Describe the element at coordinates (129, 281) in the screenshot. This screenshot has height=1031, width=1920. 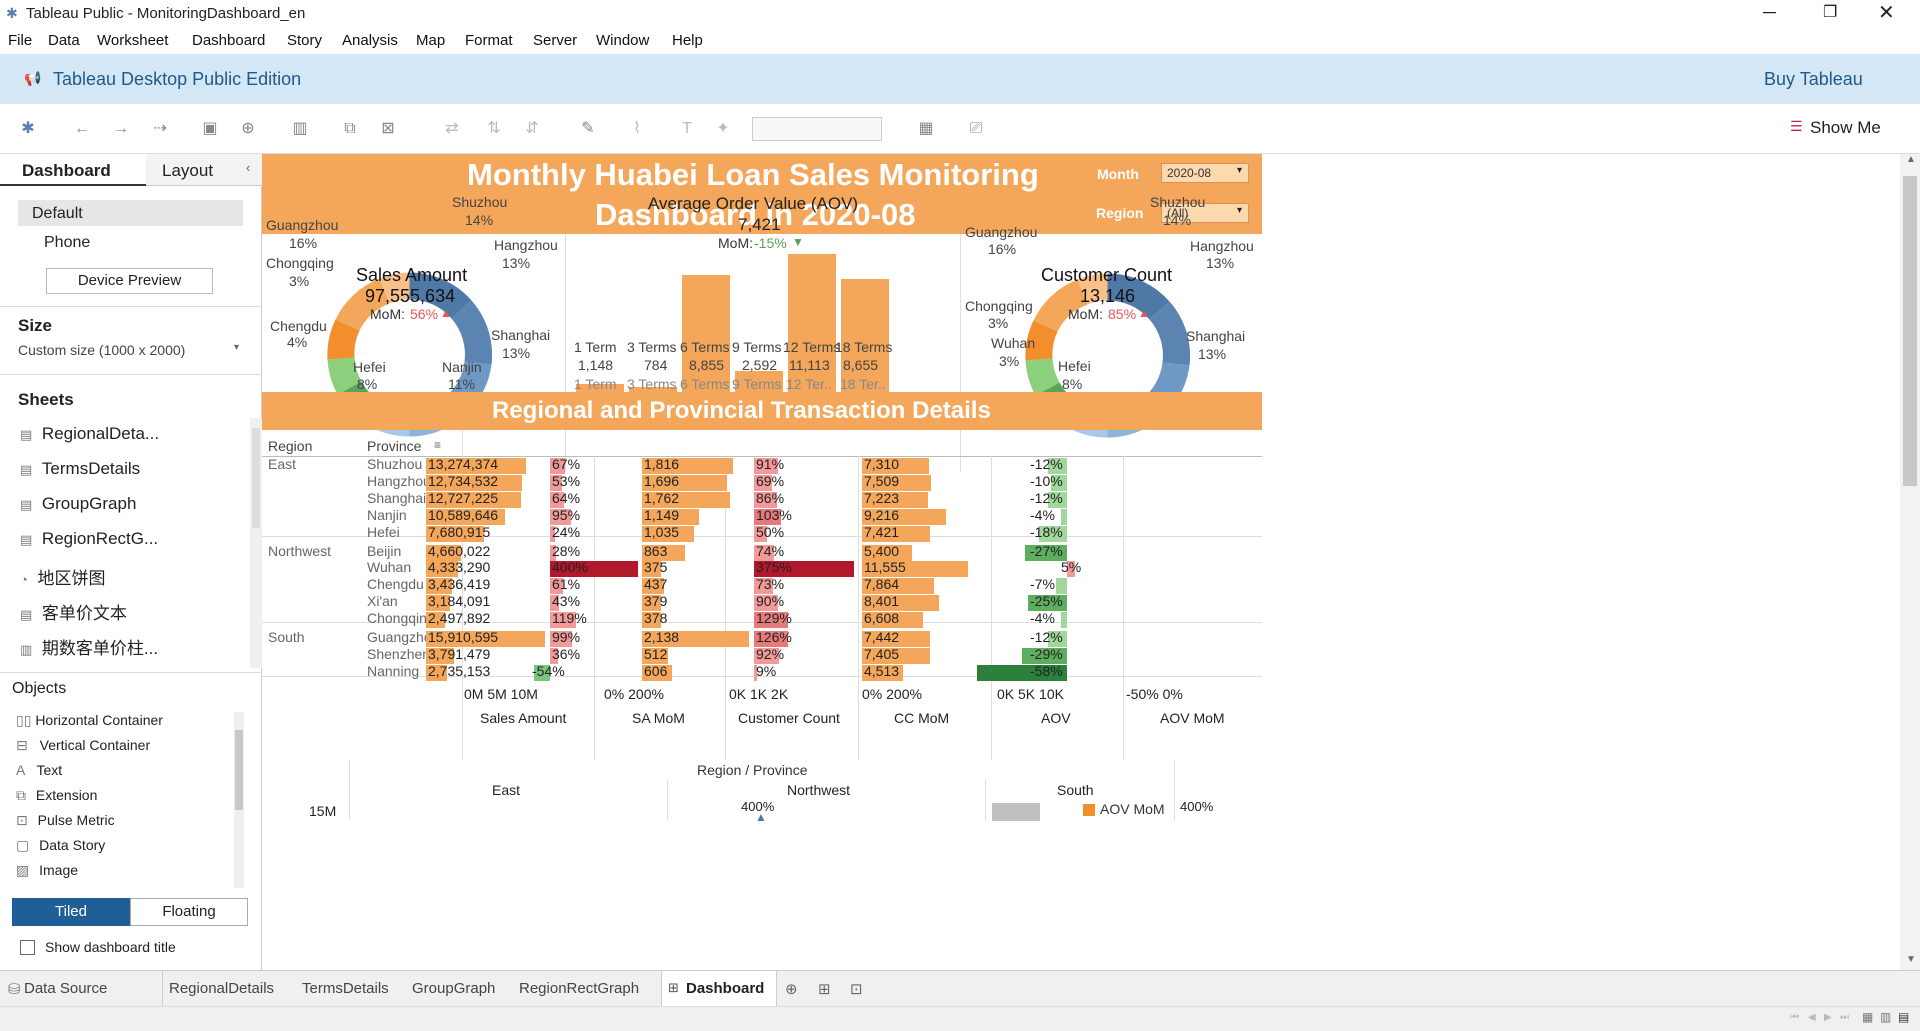
I see `device-preview-button: Device Preview` at that location.